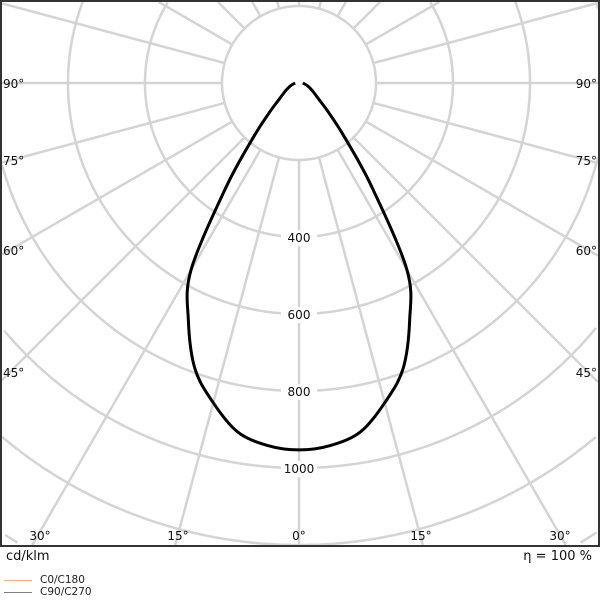  I want to click on angle-label-left: 45°, so click(13, 373).